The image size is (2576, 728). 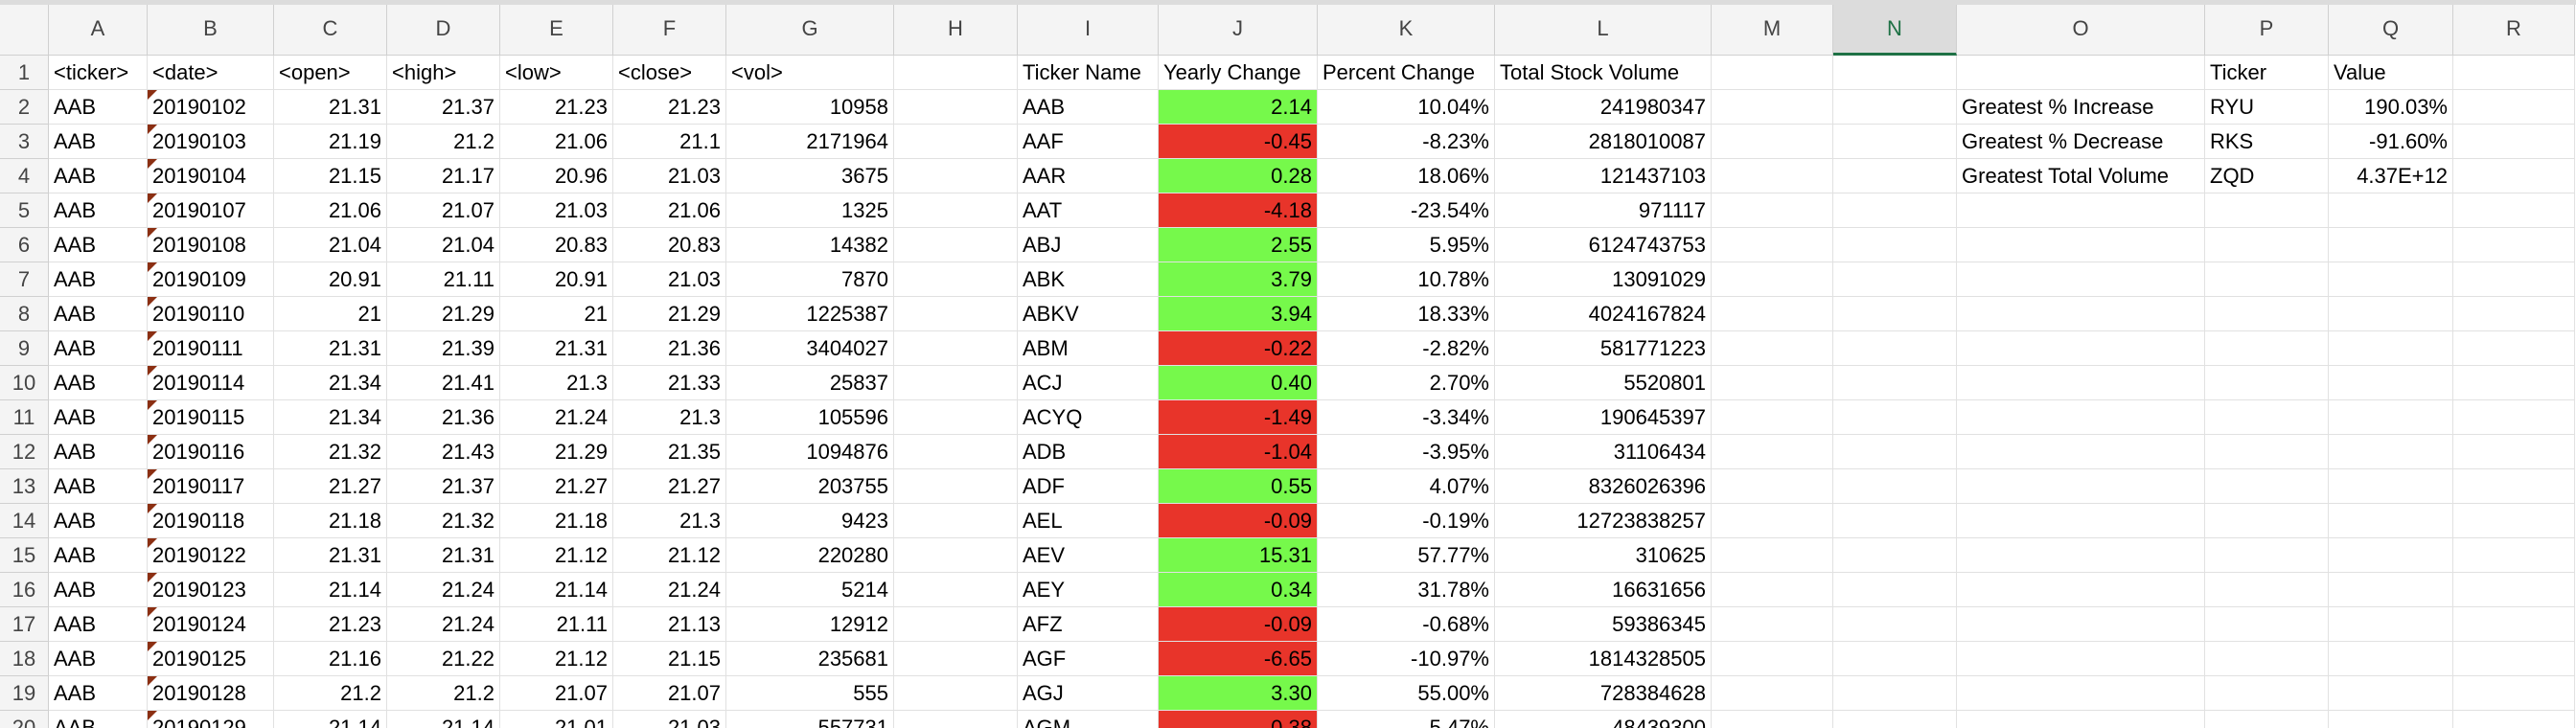 What do you see at coordinates (810, 486) in the screenshot?
I see `cell: 203755` at bounding box center [810, 486].